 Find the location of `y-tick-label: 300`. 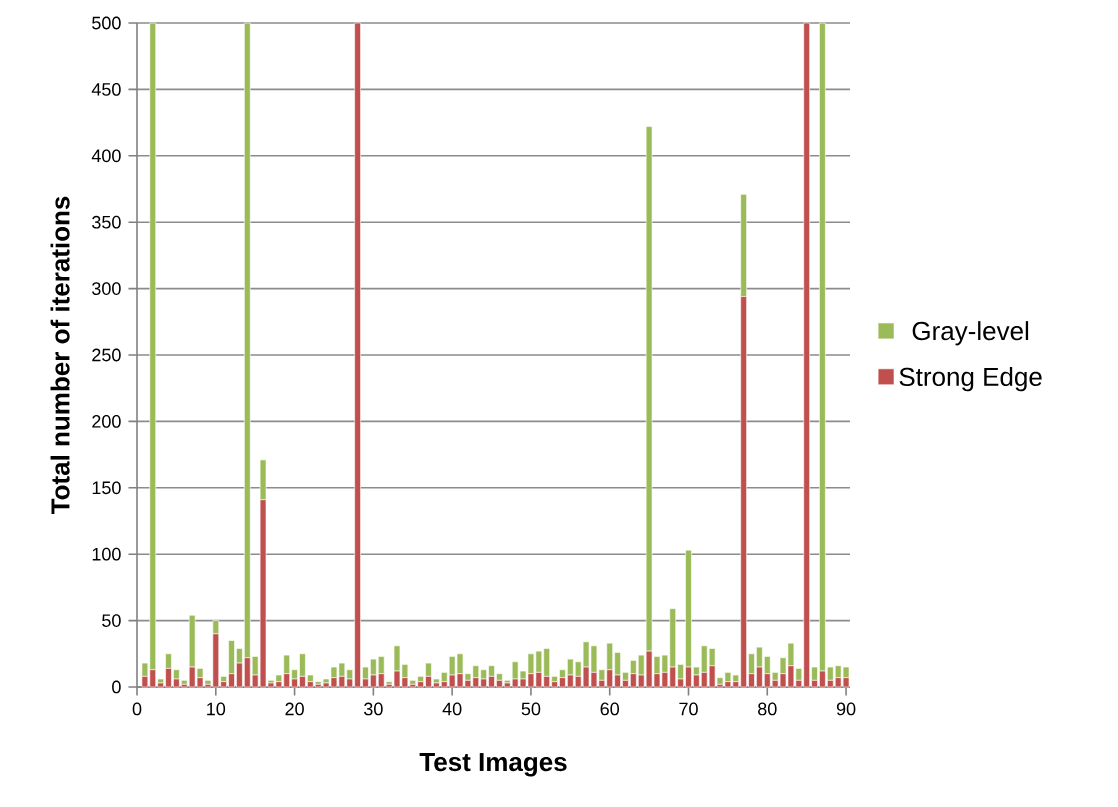

y-tick-label: 300 is located at coordinates (106, 288).